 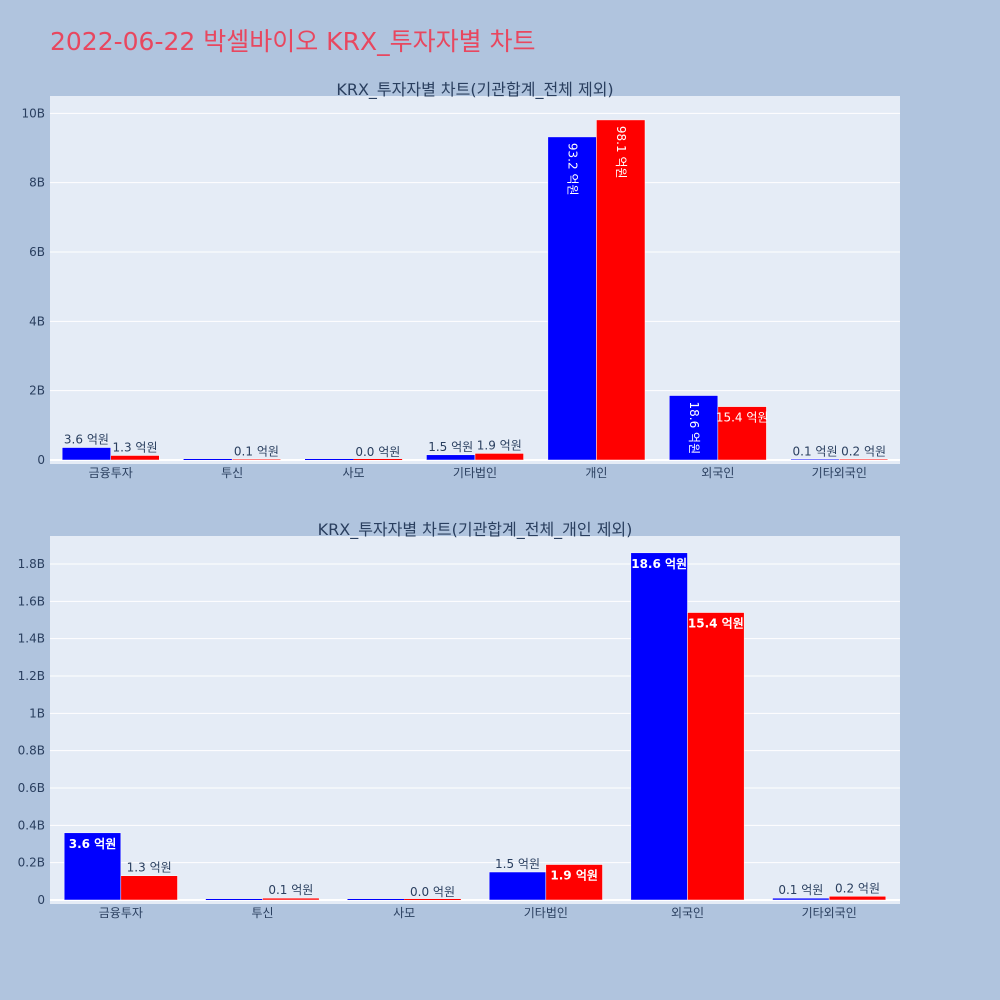 What do you see at coordinates (31, 601) in the screenshot?
I see `y-tick-label: 1.6B` at bounding box center [31, 601].